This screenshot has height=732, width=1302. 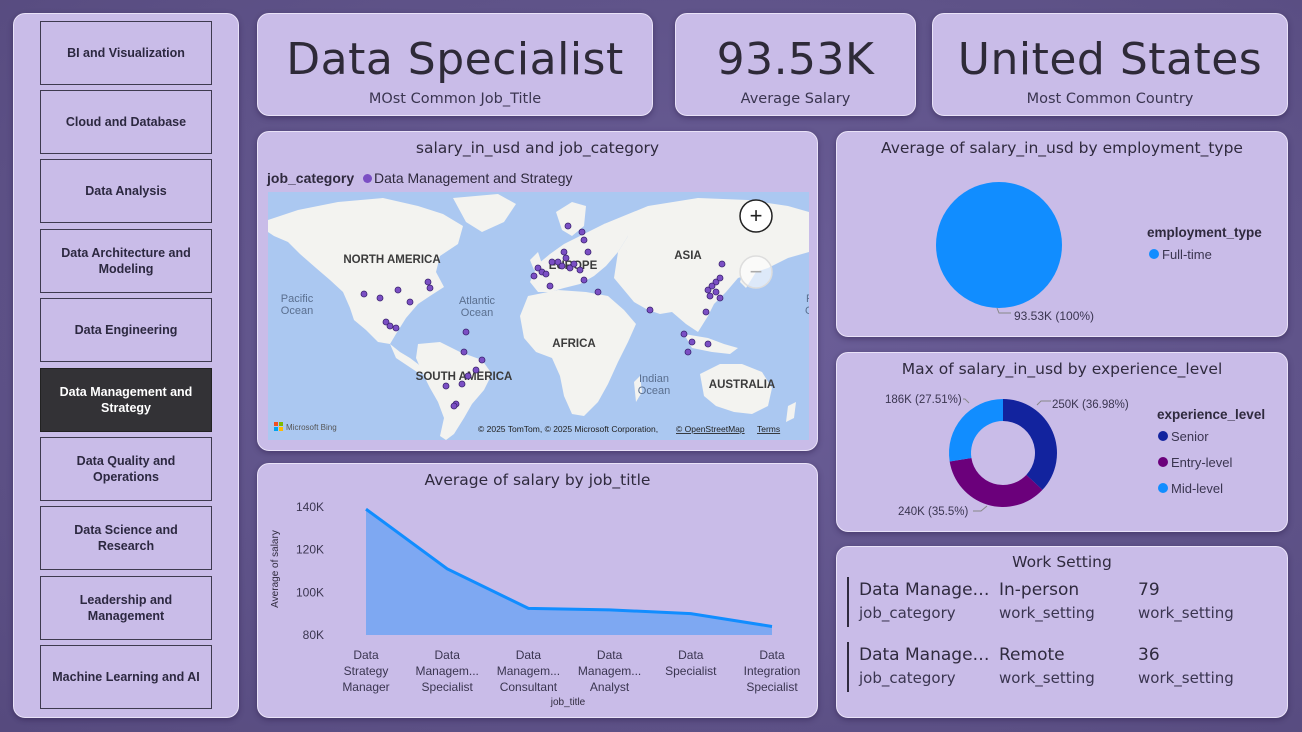 I want to click on row-accent-bar, so click(x=848, y=602).